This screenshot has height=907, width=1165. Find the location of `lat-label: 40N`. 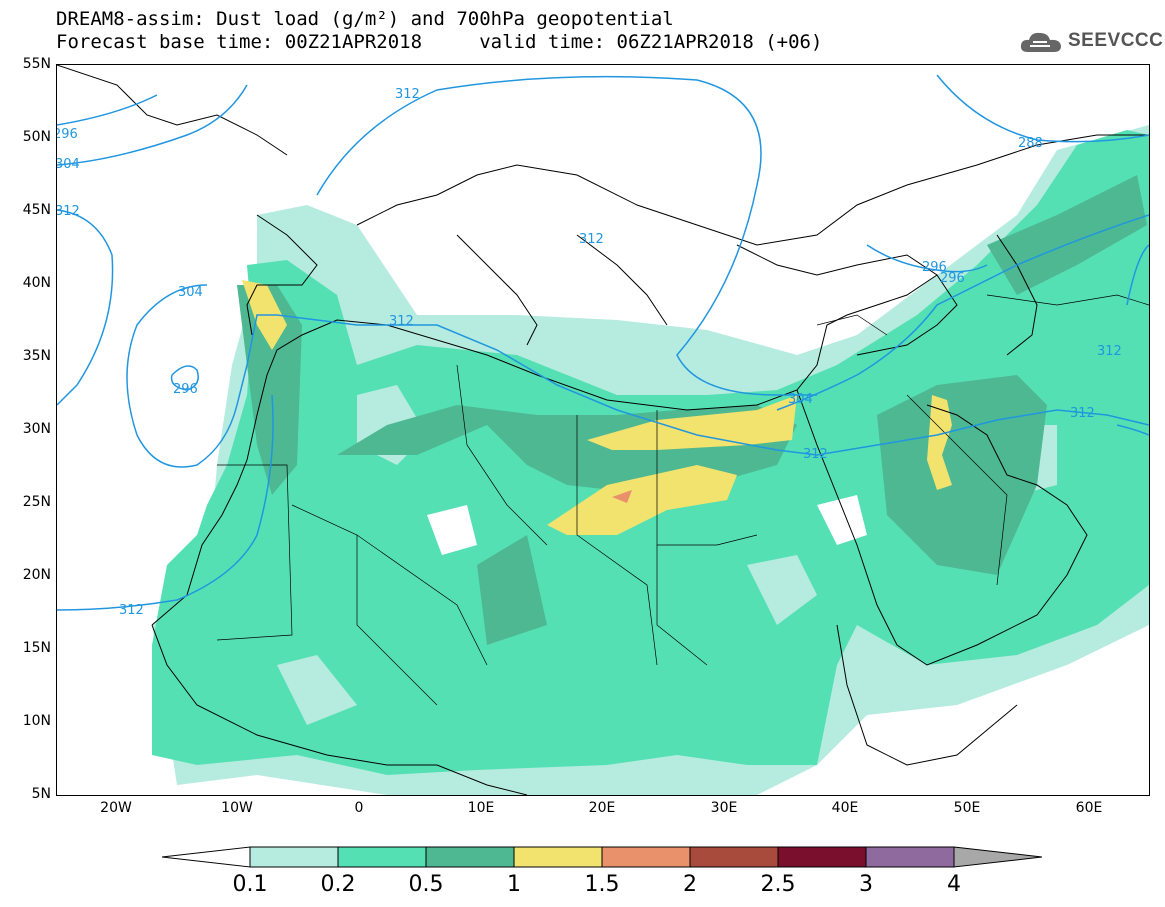

lat-label: 40N is located at coordinates (36, 283).